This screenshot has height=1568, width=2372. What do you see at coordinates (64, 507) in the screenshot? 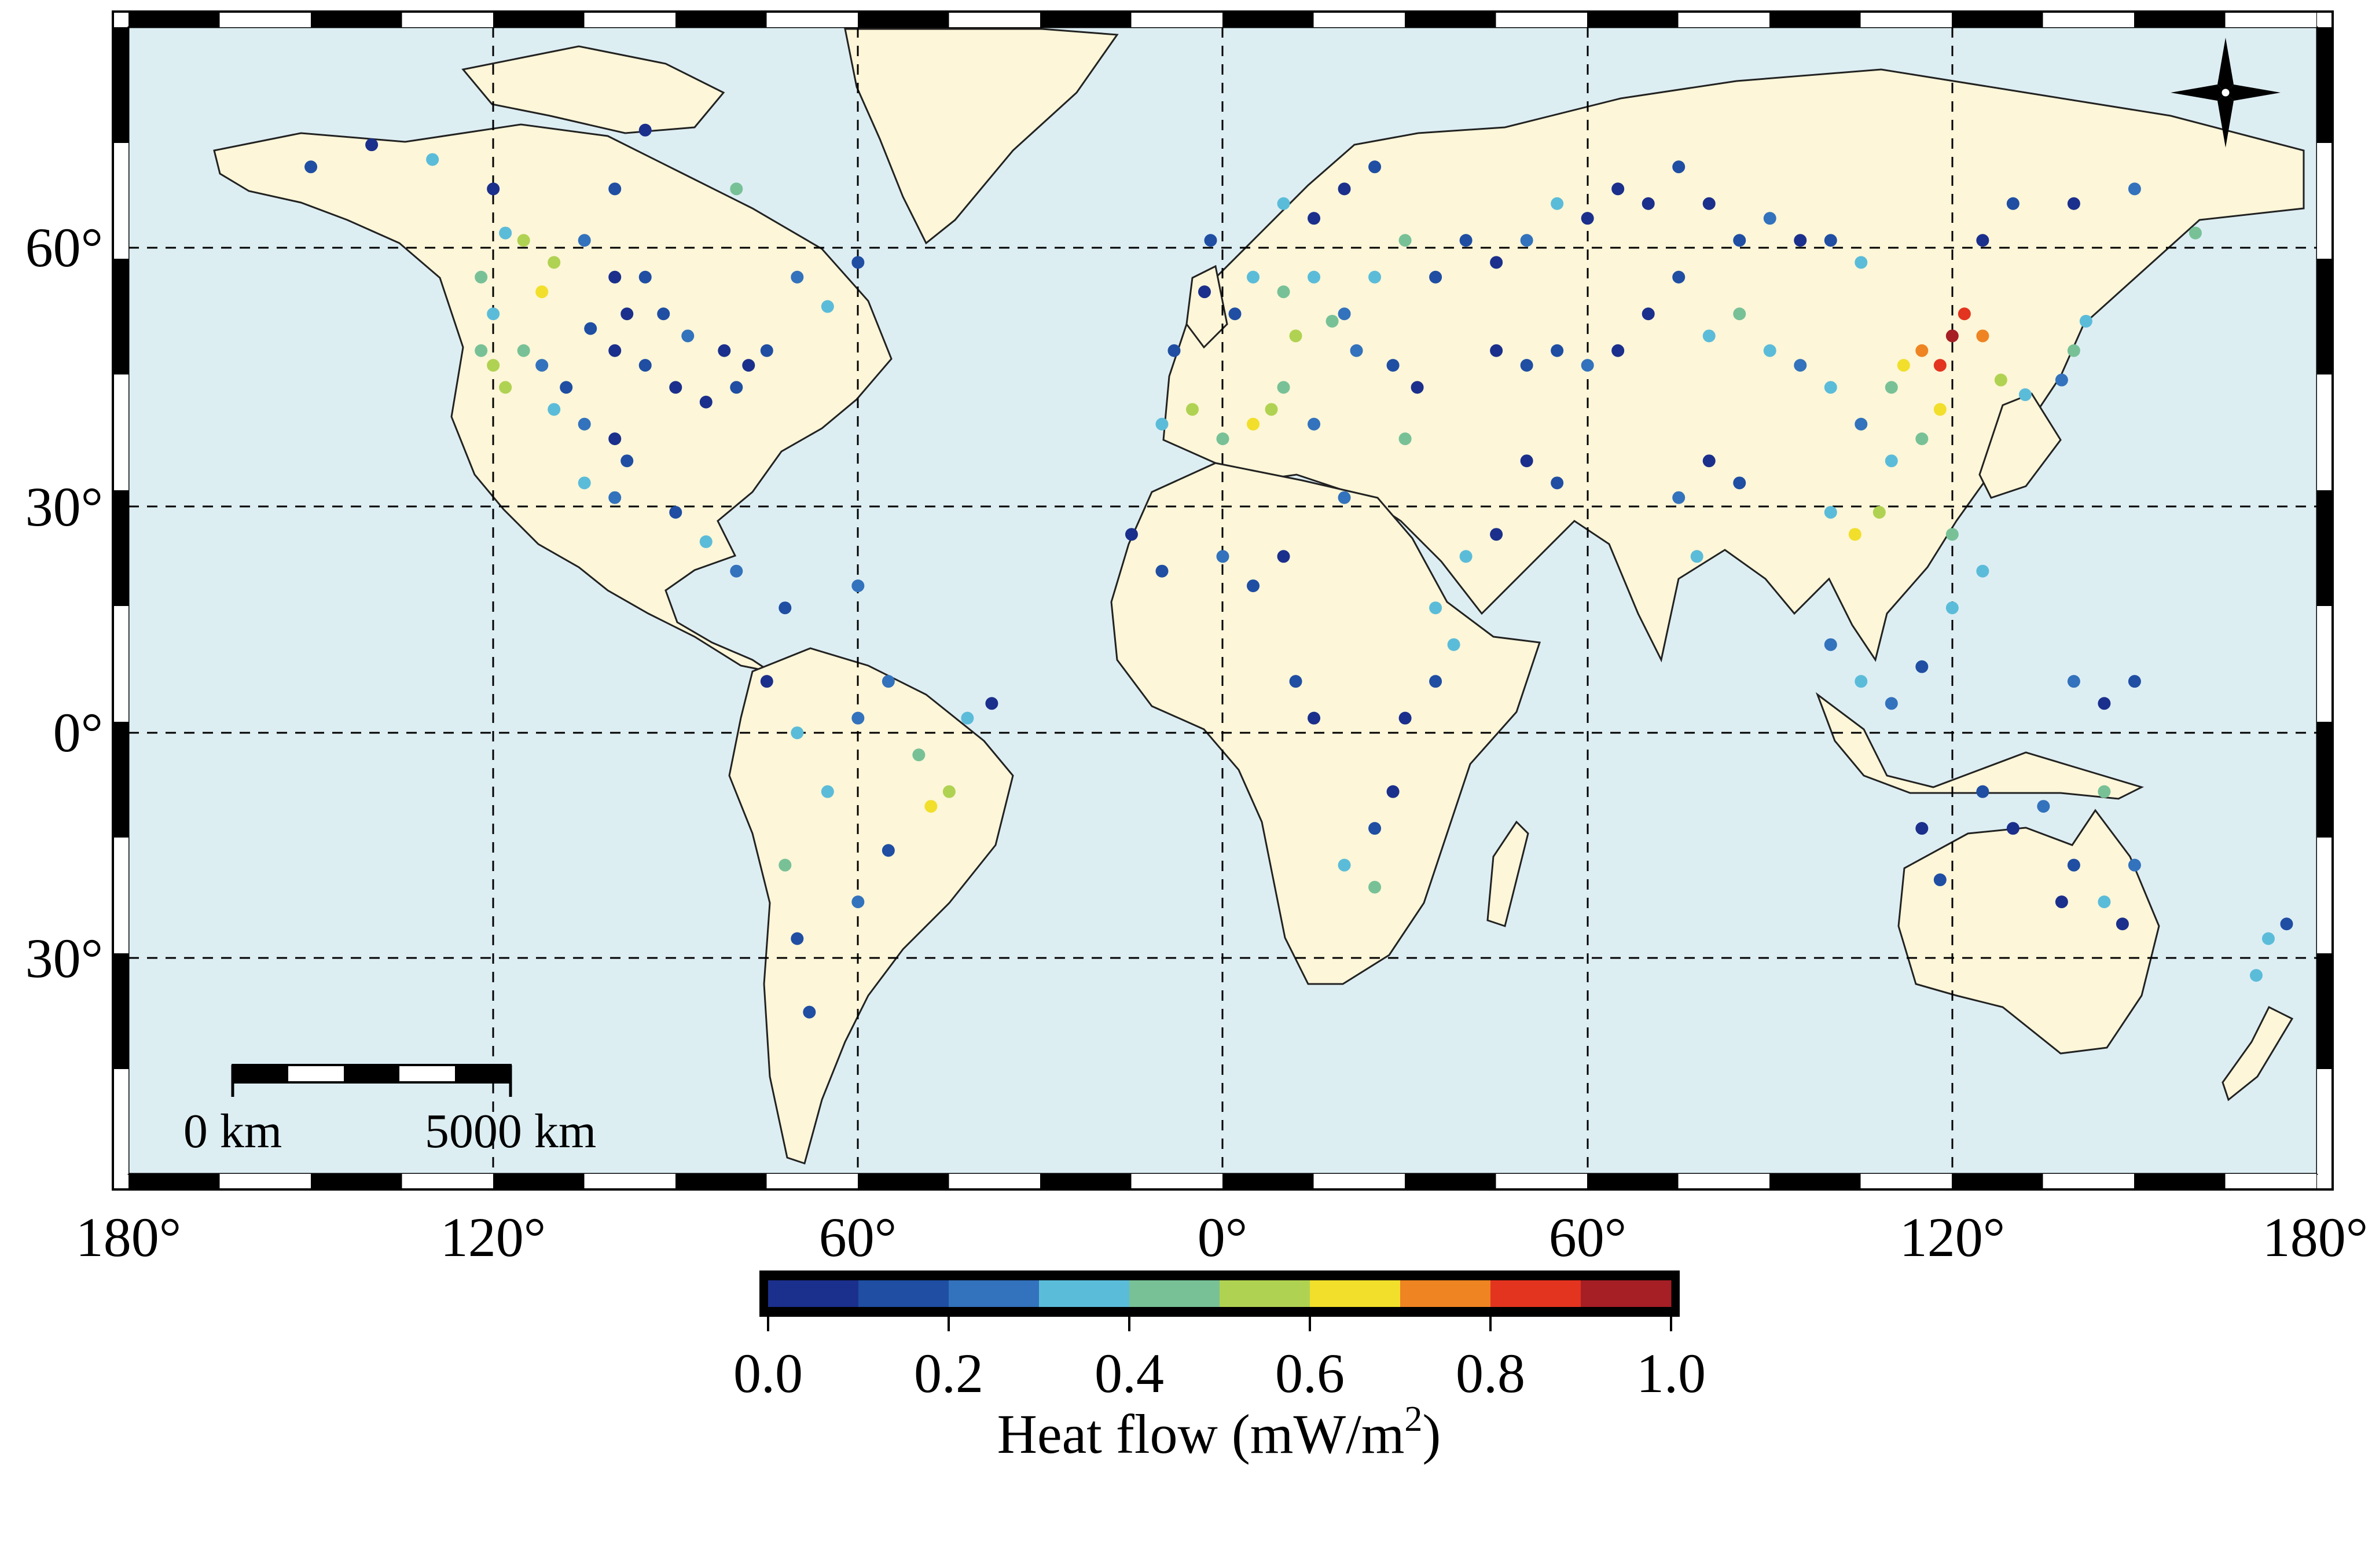
I see `lat-label-30n: 30°` at bounding box center [64, 507].